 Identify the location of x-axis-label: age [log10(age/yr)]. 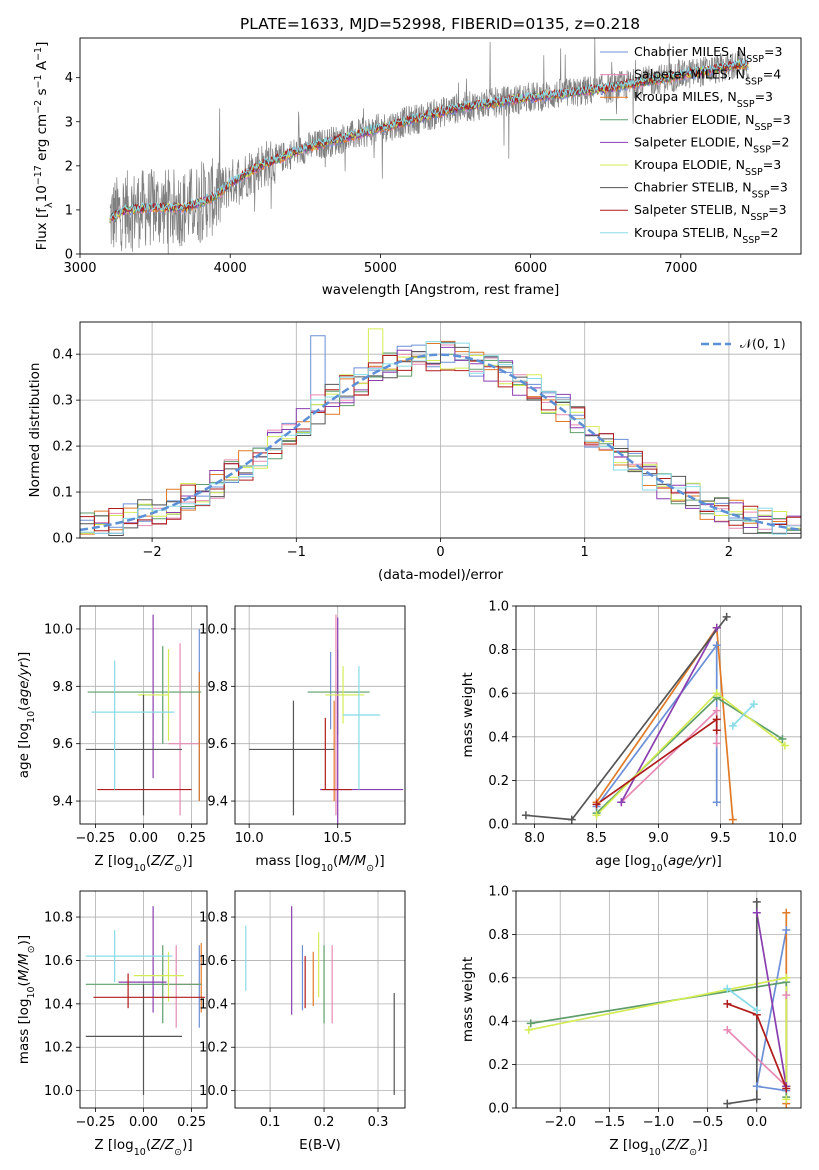
(658, 863).